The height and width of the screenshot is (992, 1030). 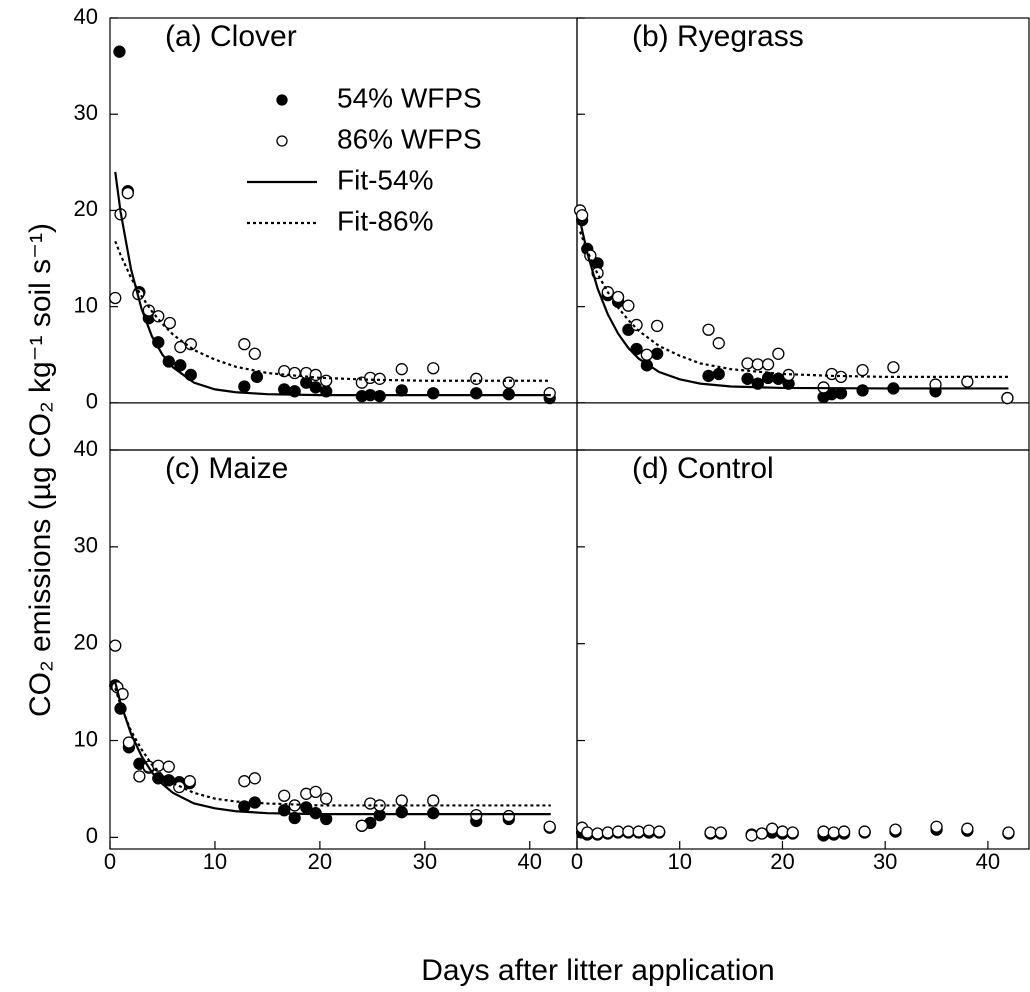 I want to click on y-tick-label: 40, so click(x=86, y=448).